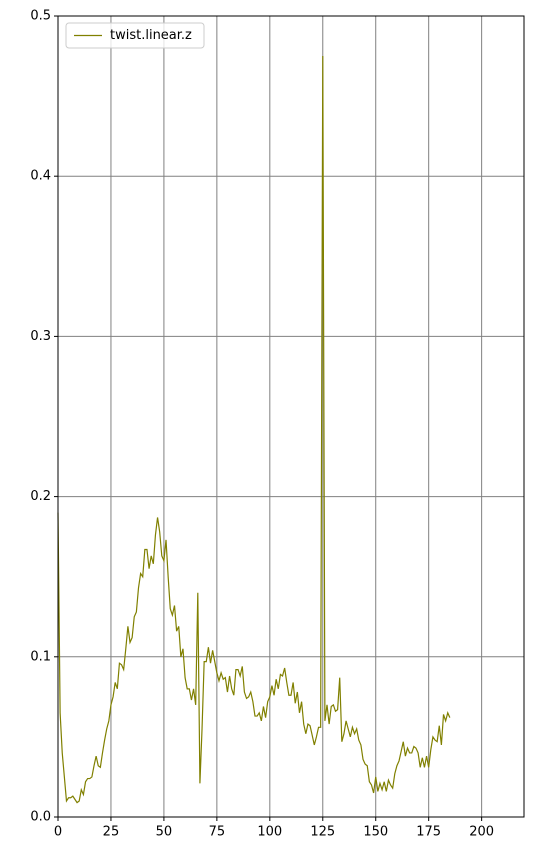 This screenshot has width=539, height=856. What do you see at coordinates (111, 832) in the screenshot?
I see `x-tick-label: 25` at bounding box center [111, 832].